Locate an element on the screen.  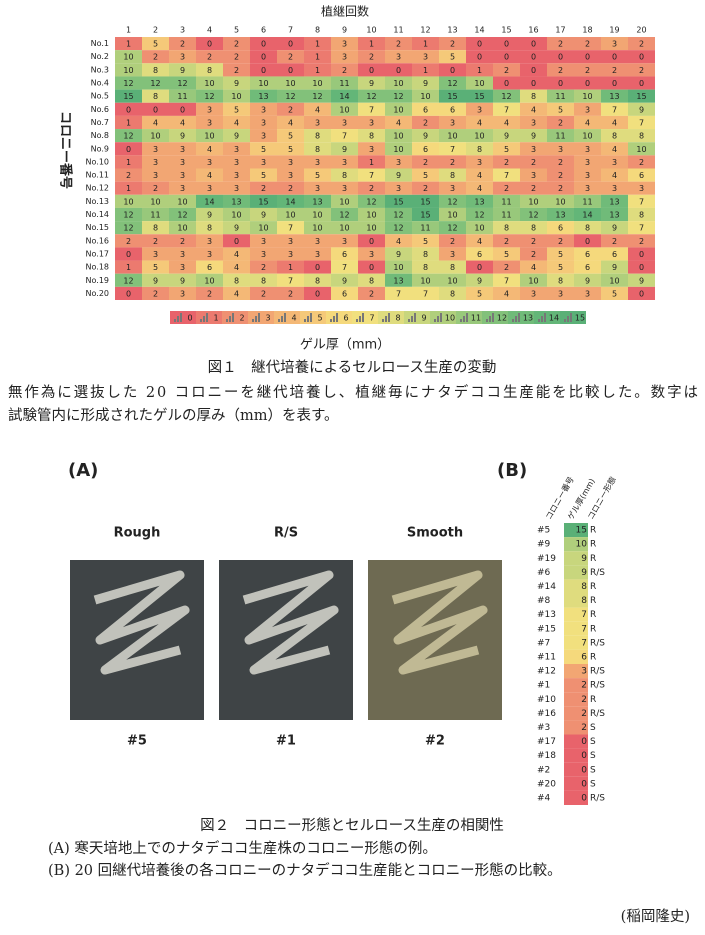
cell-value: 1 is located at coordinates (128, 267).